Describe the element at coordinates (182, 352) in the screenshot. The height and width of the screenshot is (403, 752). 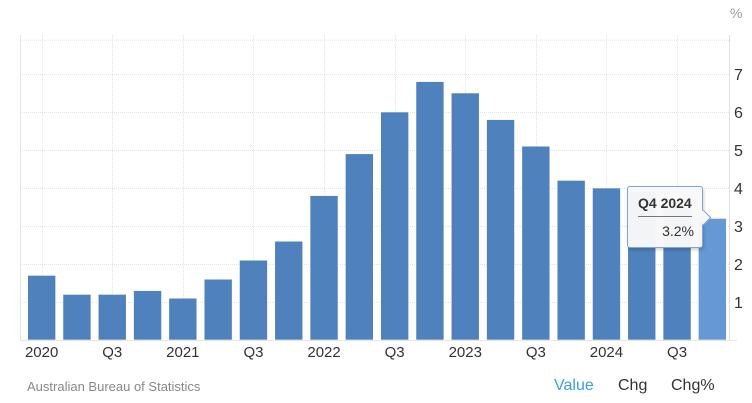
I see `x-tick-label: 2021` at that location.